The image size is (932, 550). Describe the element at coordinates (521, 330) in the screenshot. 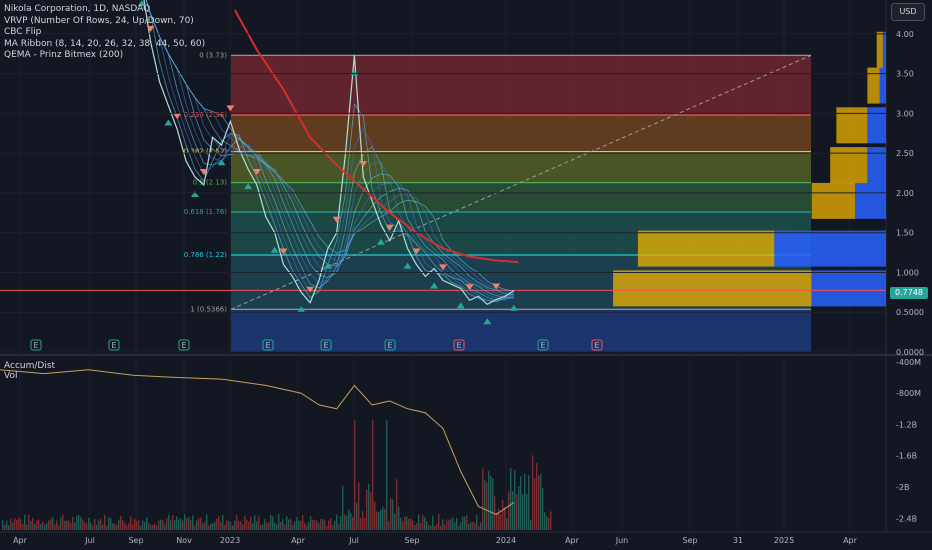

I see `fib-band-base` at that location.